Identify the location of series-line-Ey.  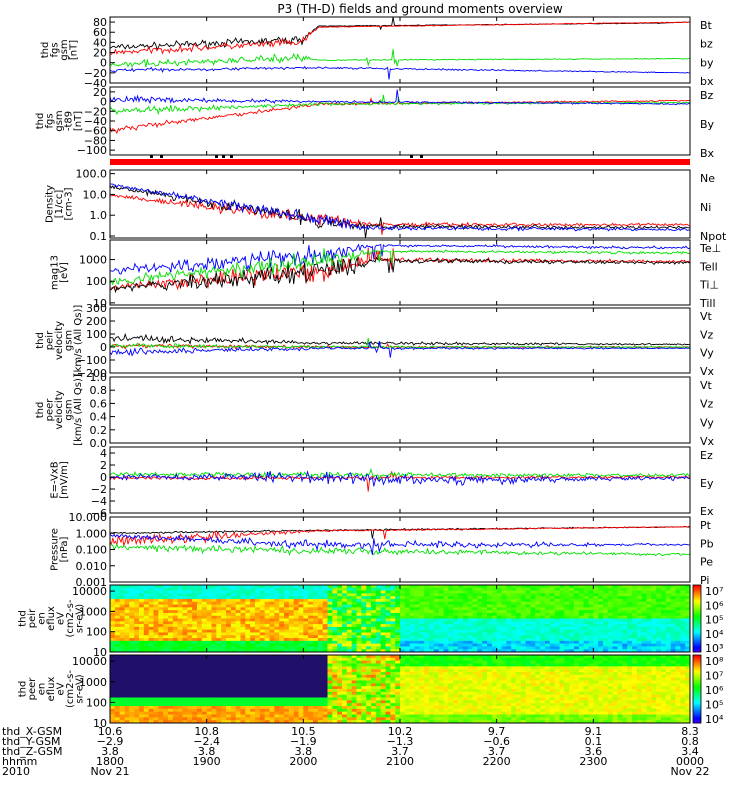
(400, 474).